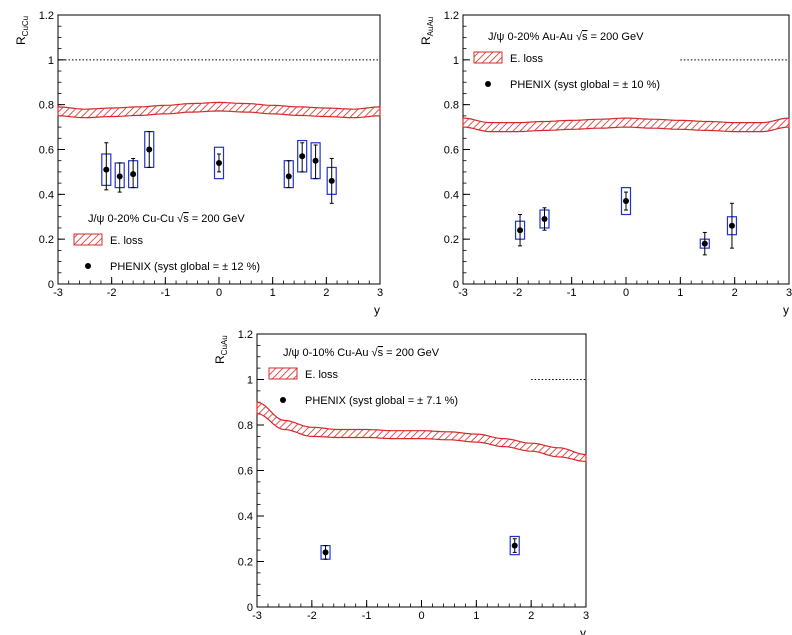  I want to click on y-axis-title: RCuAu, so click(221, 349).